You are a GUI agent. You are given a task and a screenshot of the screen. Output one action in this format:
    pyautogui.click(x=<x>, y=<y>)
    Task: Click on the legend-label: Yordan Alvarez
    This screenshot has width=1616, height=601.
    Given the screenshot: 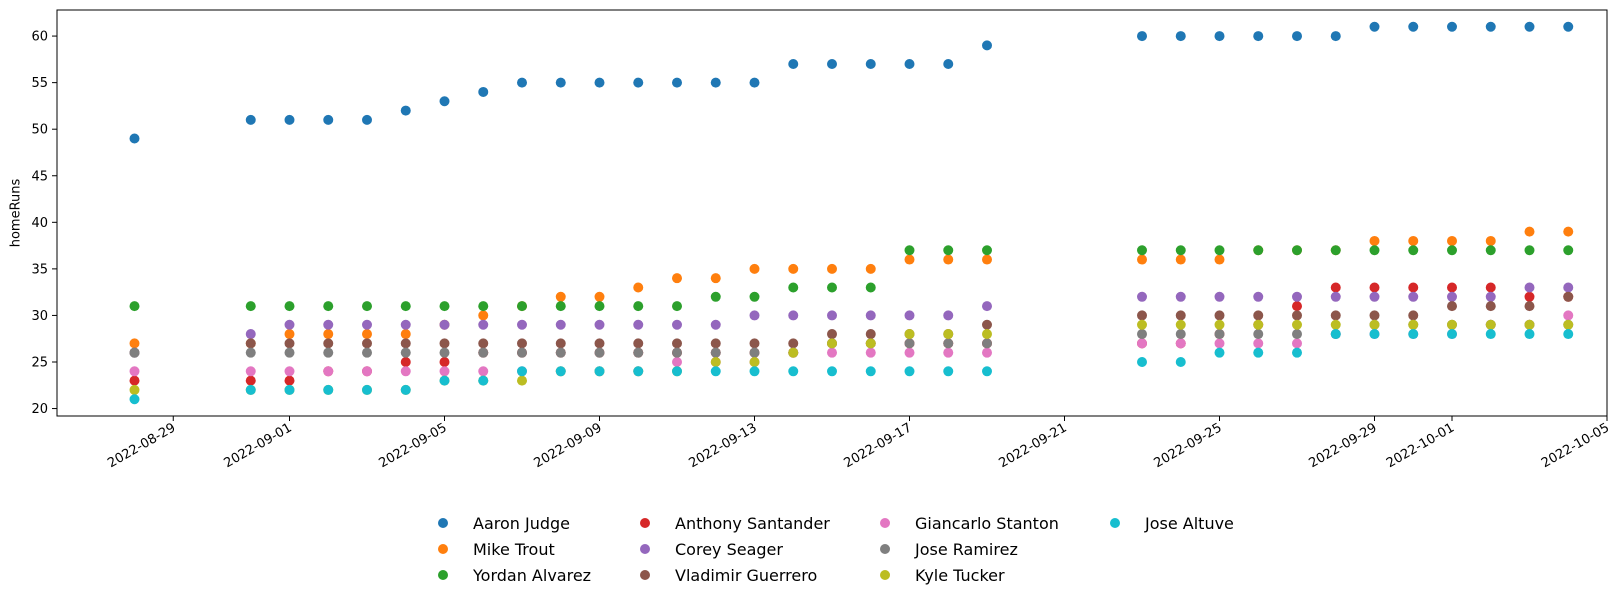 What is the action you would take?
    pyautogui.click(x=531, y=575)
    